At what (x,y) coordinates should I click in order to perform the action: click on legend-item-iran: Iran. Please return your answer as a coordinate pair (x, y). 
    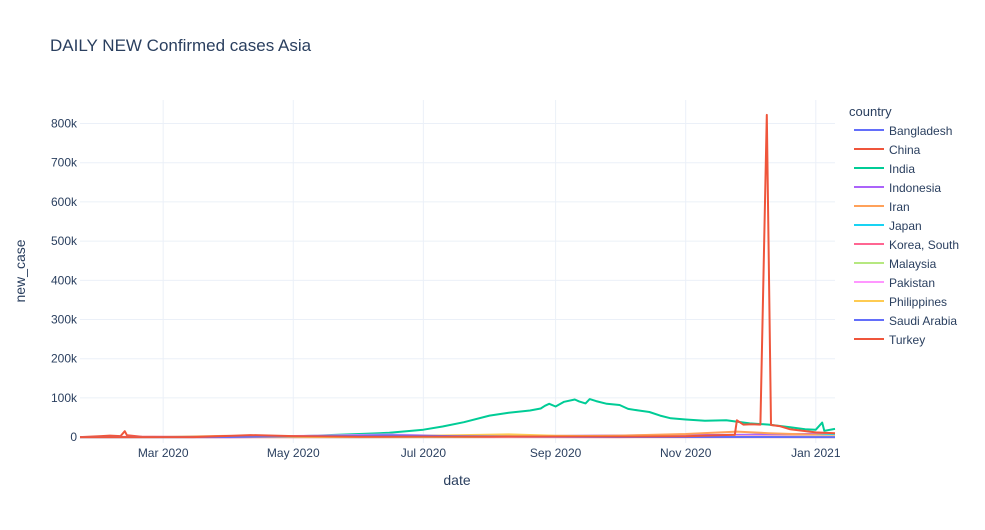
    Looking at the image, I should click on (899, 207).